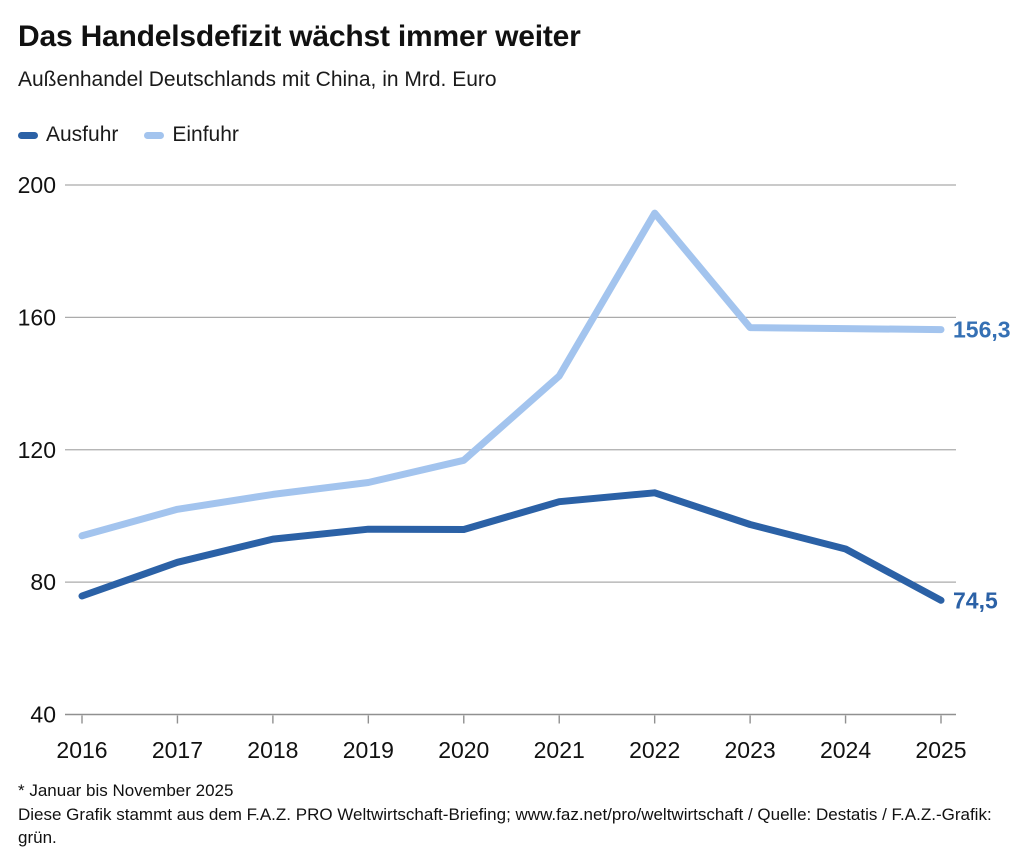 This screenshot has width=1024, height=867. What do you see at coordinates (463, 750) in the screenshot?
I see `x-tick-label: 2020` at bounding box center [463, 750].